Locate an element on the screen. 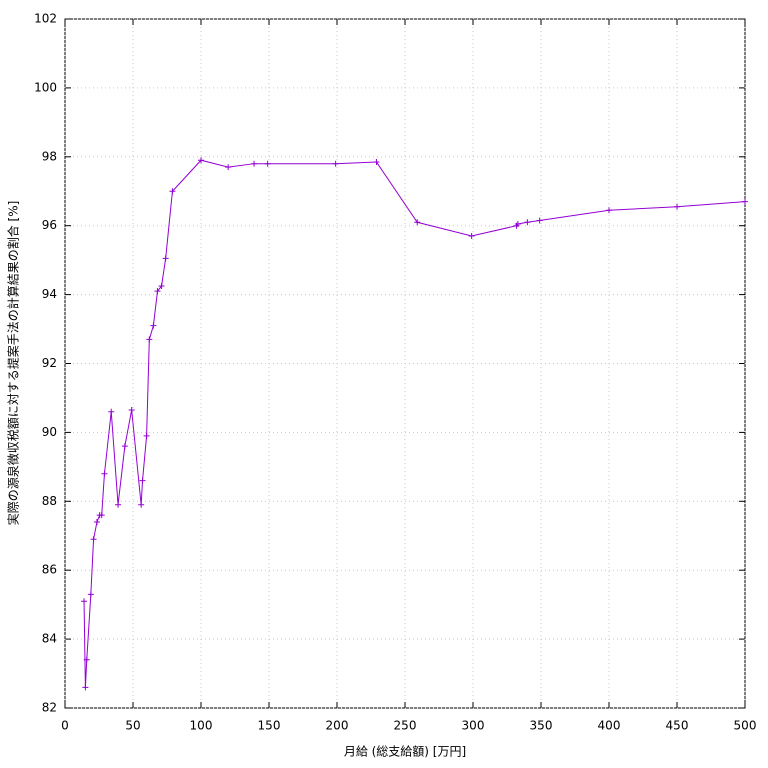 Image resolution: width=768 pixels, height=768 pixels. x-tick-label: 200 is located at coordinates (337, 726).